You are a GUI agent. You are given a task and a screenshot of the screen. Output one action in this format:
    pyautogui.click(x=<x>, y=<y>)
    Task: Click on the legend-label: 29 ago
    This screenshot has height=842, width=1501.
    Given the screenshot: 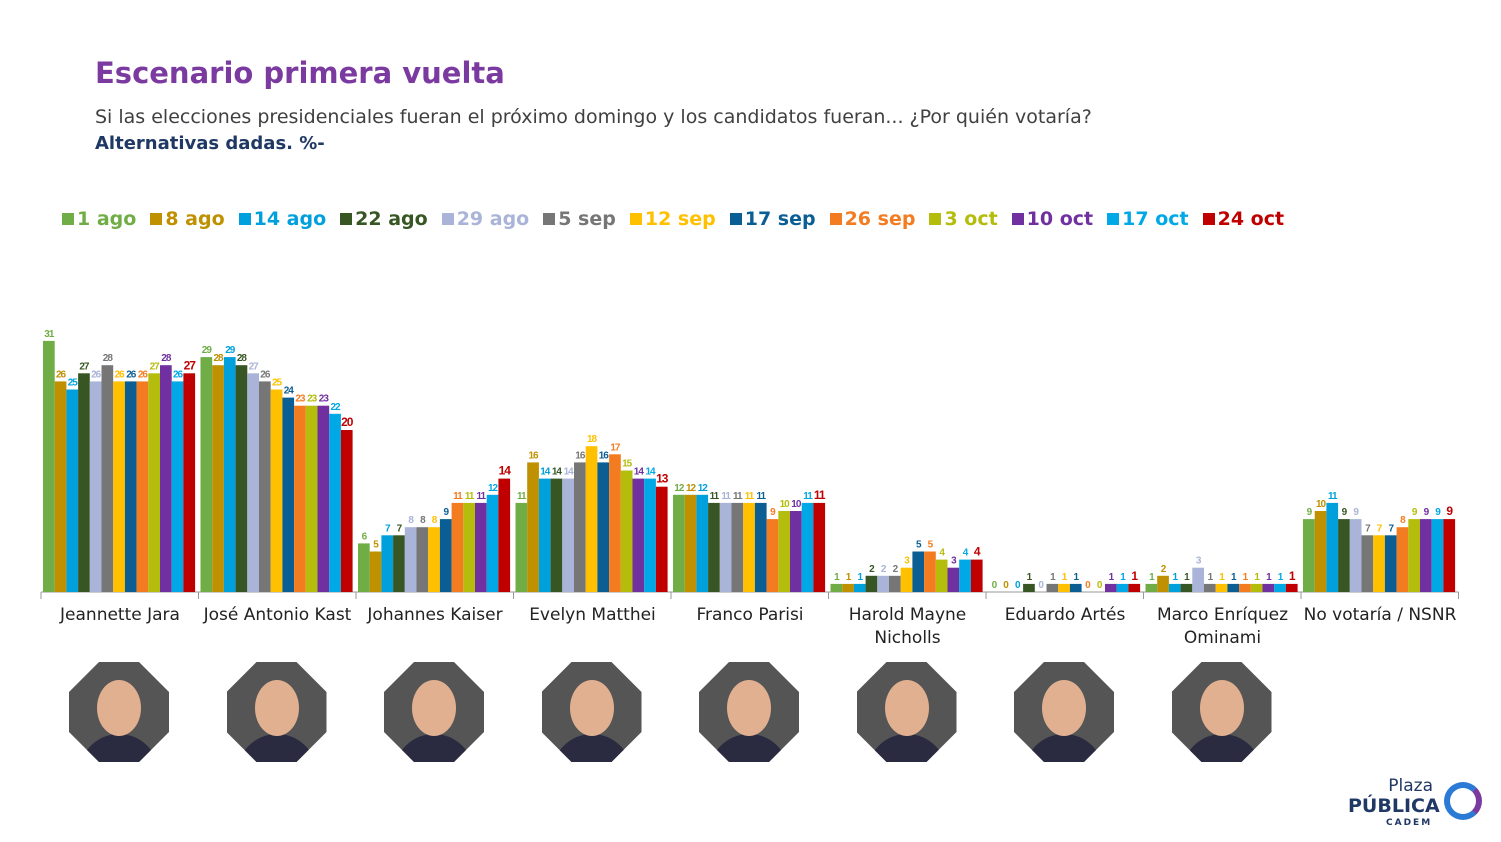 What is the action you would take?
    pyautogui.click(x=493, y=219)
    